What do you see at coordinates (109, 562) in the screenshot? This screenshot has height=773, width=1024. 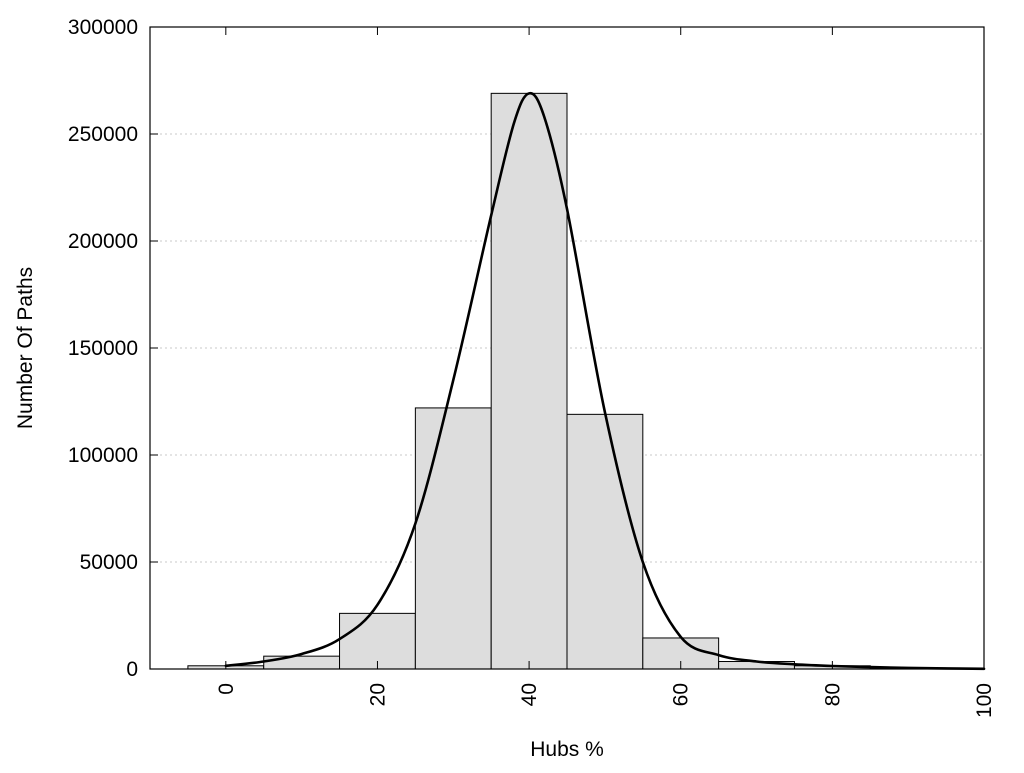 I see `y-tick-label: 50000` at bounding box center [109, 562].